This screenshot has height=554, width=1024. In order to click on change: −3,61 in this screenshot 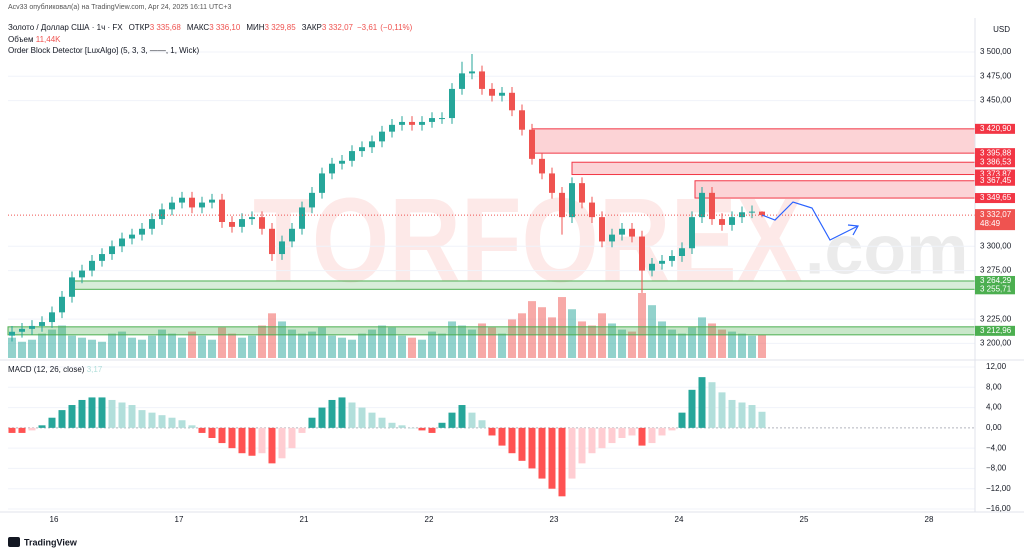, I will do `click(367, 27)`.